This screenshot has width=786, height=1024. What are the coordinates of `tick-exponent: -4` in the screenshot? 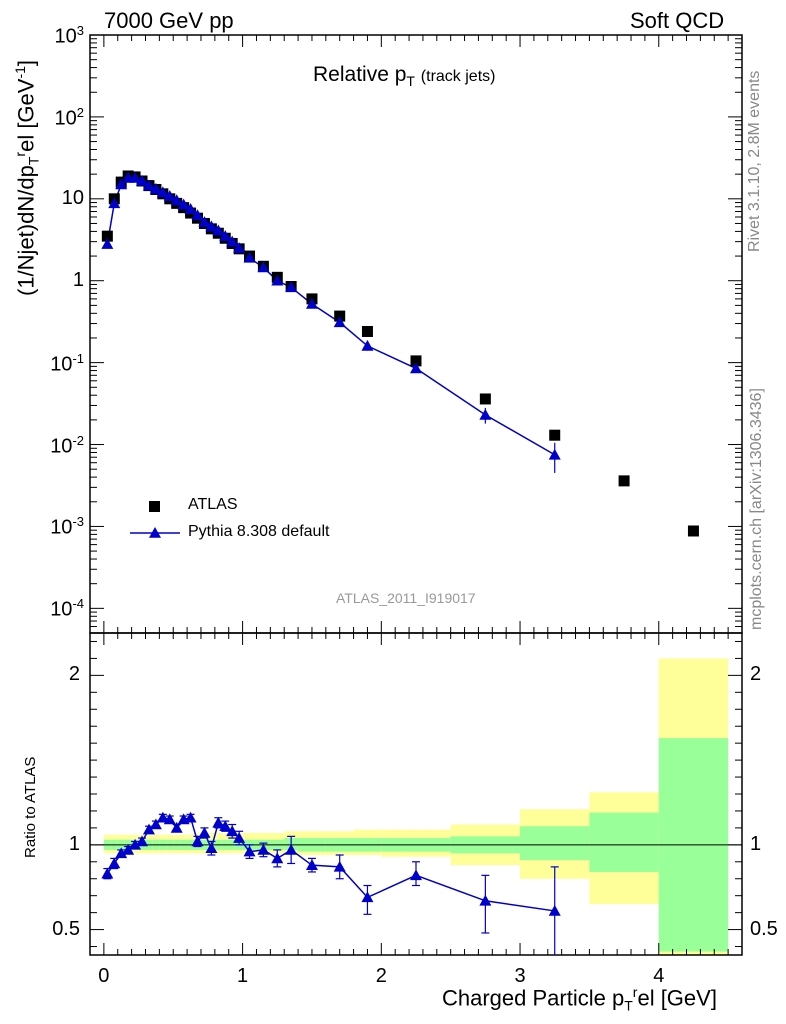 It's located at (78, 604).